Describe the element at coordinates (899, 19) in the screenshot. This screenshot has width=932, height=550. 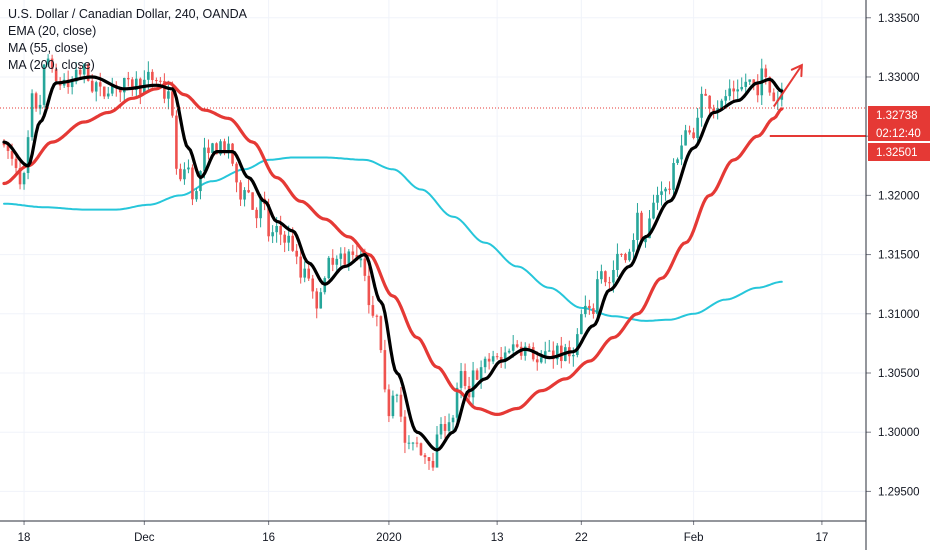
I see `y-tick-label: 1.33500` at that location.